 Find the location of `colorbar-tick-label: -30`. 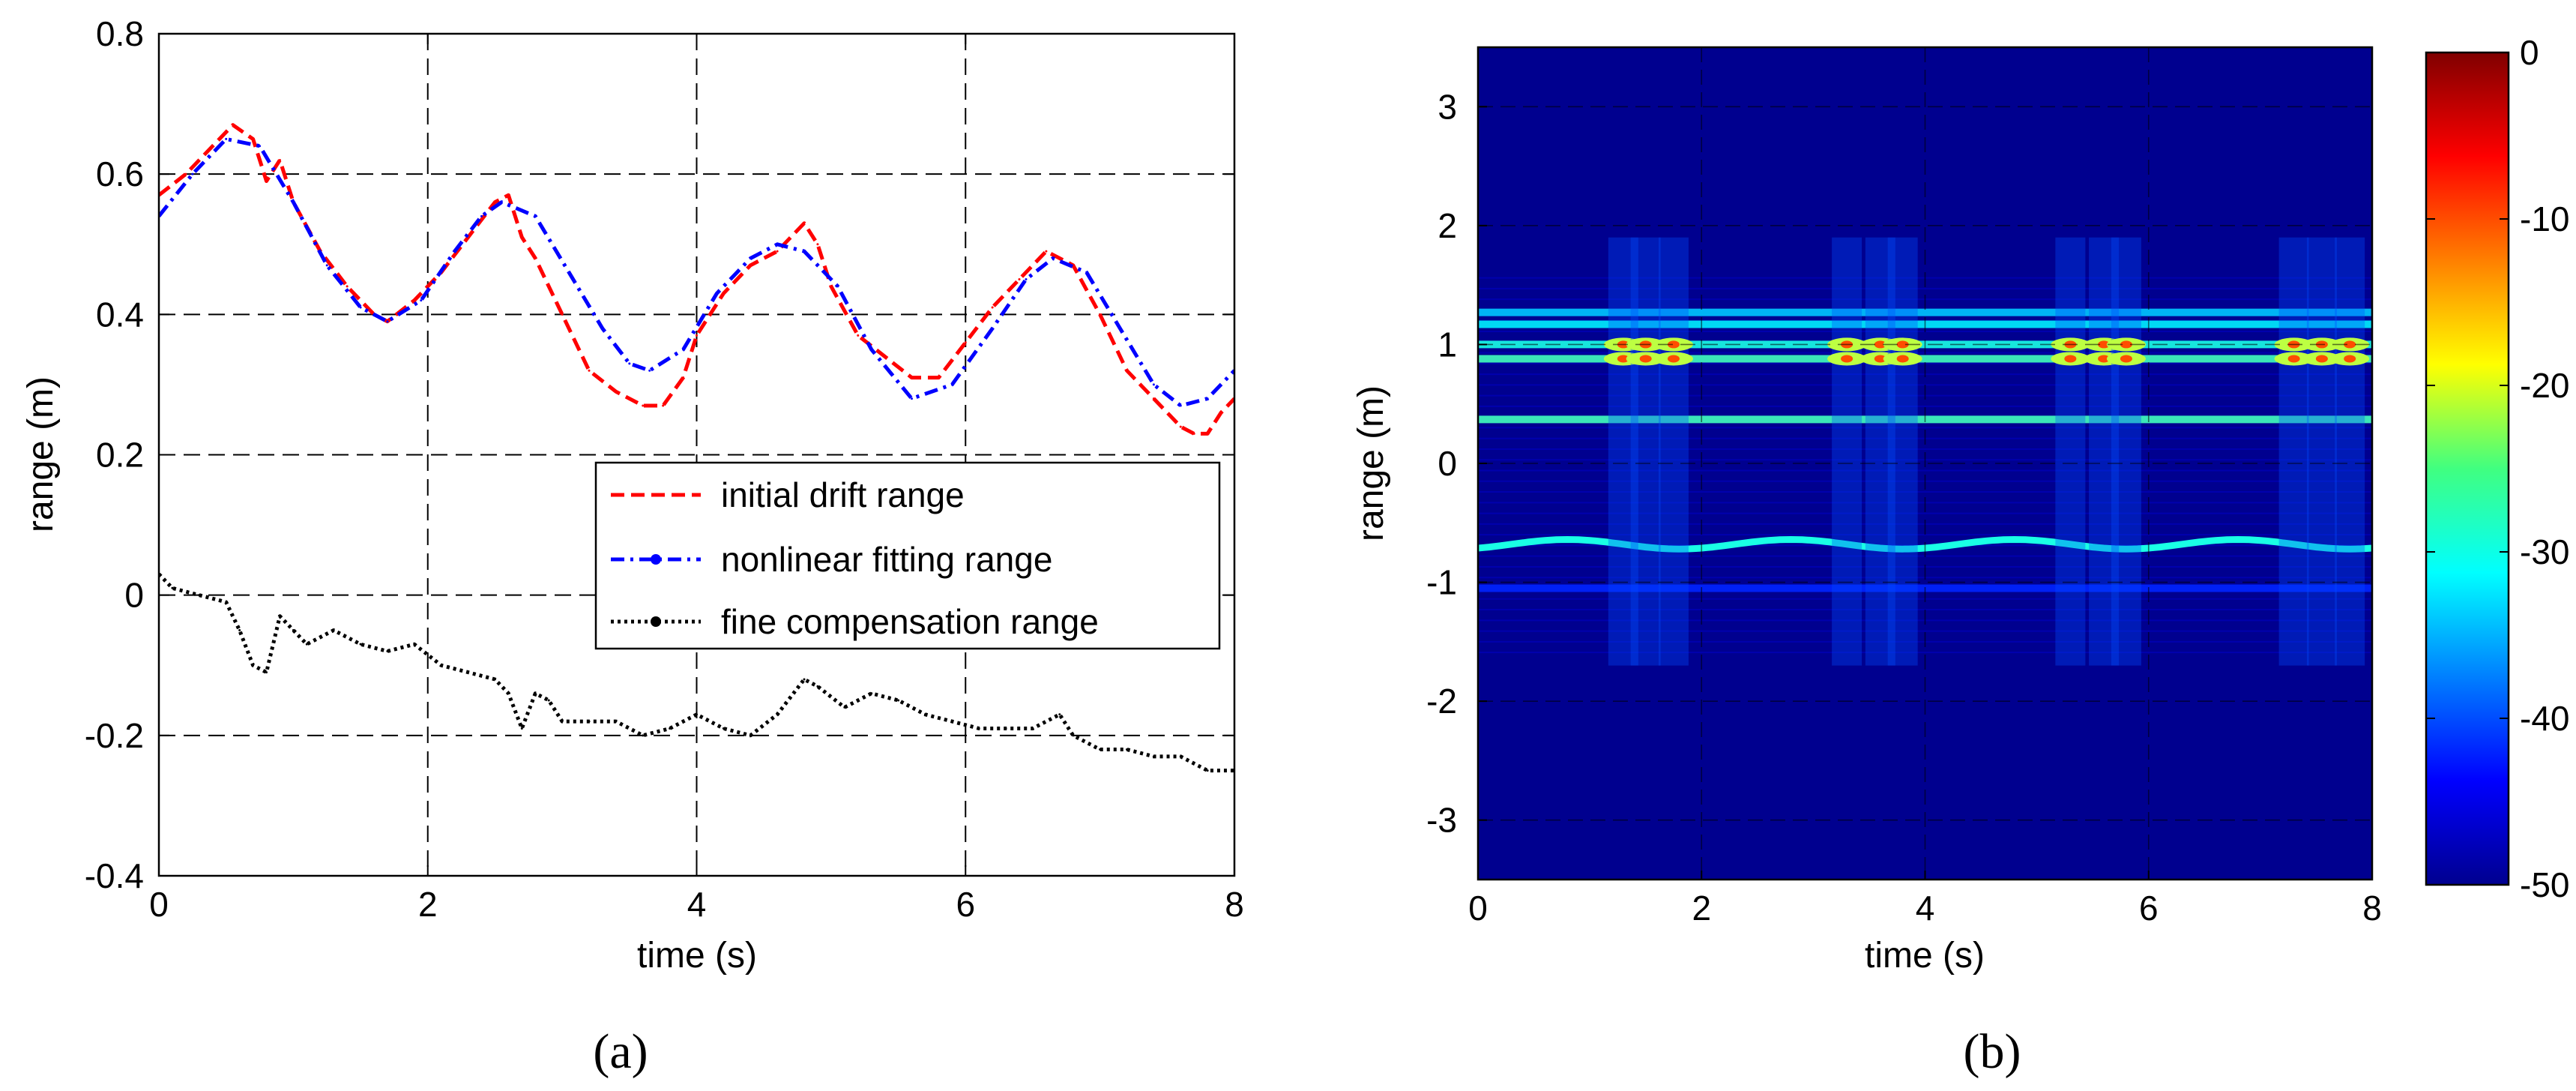

colorbar-tick-label: -30 is located at coordinates (2544, 551).